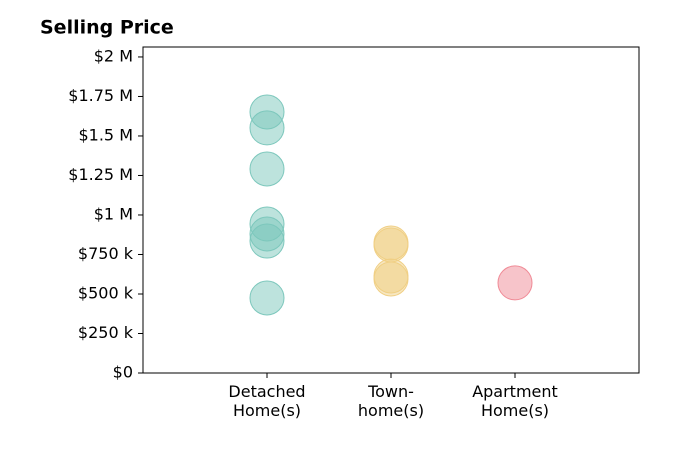 The width and height of the screenshot is (679, 462). I want to click on x-tick-label: Town- home(s), so click(391, 401).